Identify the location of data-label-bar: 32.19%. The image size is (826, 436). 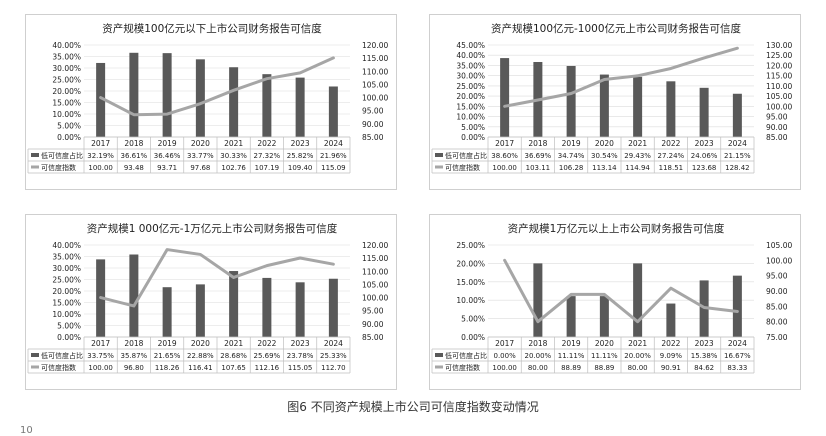
(100, 156).